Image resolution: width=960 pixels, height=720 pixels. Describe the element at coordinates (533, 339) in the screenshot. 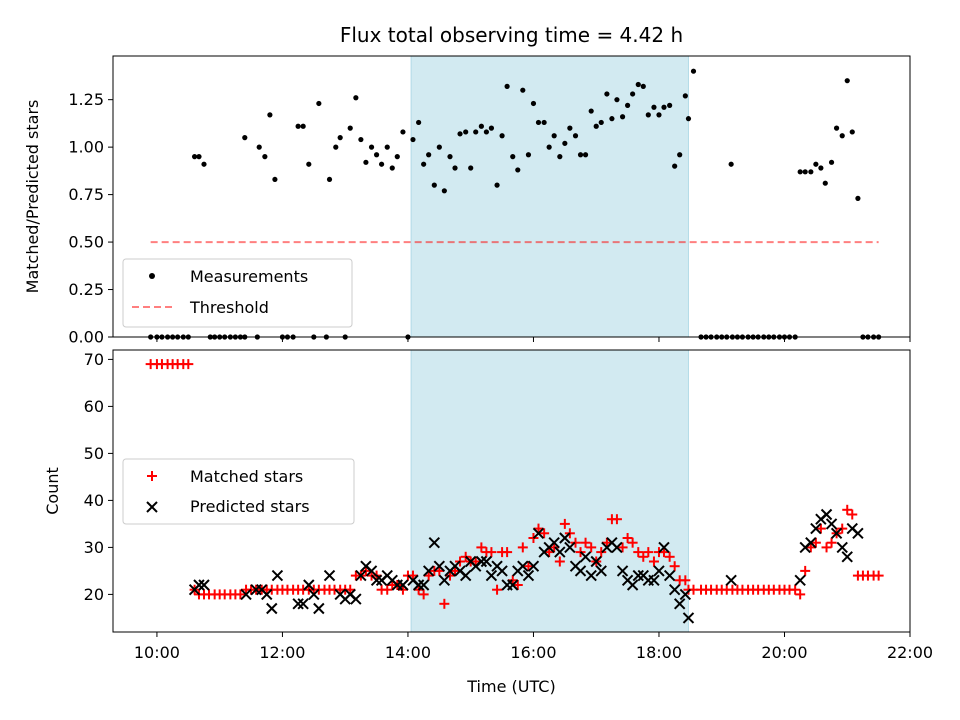

I see `top-x-ticks` at that location.